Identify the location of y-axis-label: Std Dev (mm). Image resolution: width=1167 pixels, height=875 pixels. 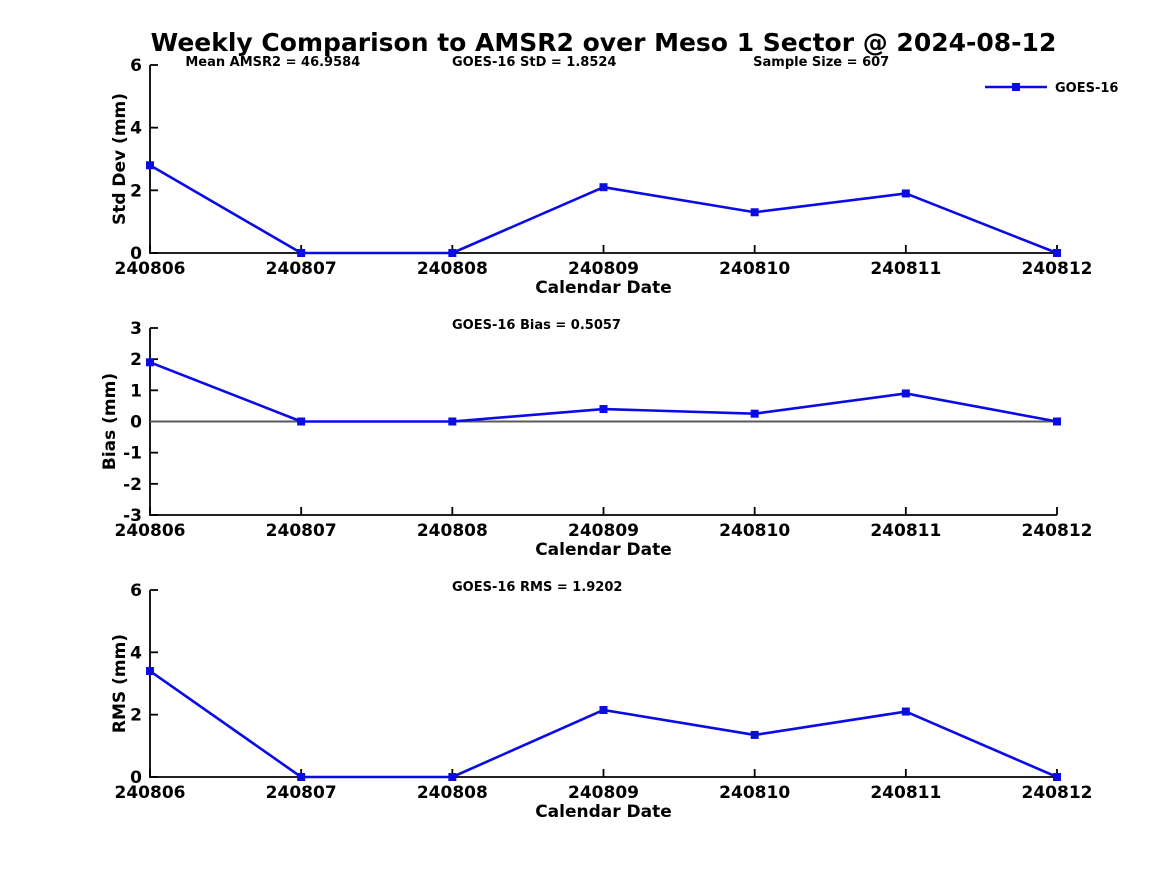
(120, 159).